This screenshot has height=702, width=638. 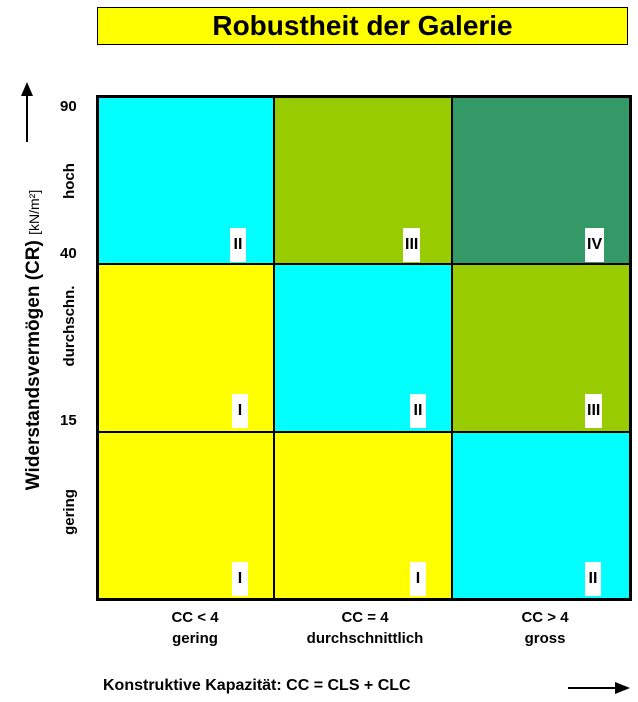 What do you see at coordinates (34, 212) in the screenshot?
I see `y-axis-label-unit: [kN/m²]` at bounding box center [34, 212].